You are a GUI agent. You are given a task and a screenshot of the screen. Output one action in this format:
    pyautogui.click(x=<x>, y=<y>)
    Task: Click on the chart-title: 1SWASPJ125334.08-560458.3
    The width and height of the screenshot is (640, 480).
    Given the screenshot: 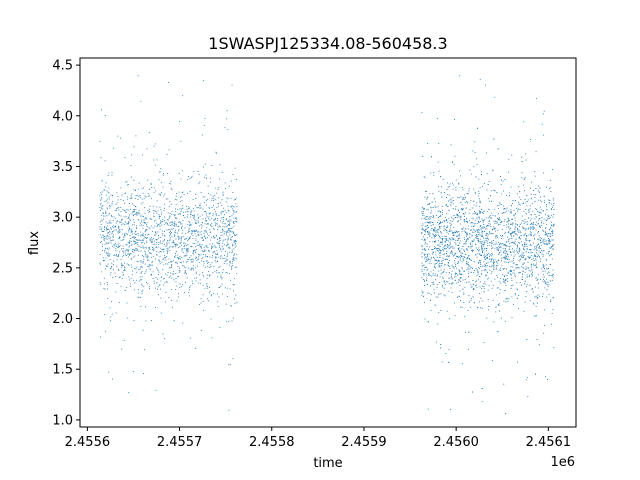 What is the action you would take?
    pyautogui.click(x=327, y=43)
    